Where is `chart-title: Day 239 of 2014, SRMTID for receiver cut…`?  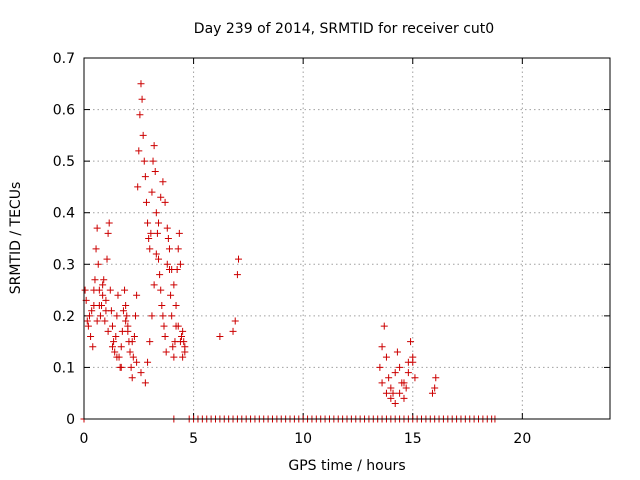 chart-title: Day 239 of 2014, SRMTID for receiver cut… is located at coordinates (344, 29).